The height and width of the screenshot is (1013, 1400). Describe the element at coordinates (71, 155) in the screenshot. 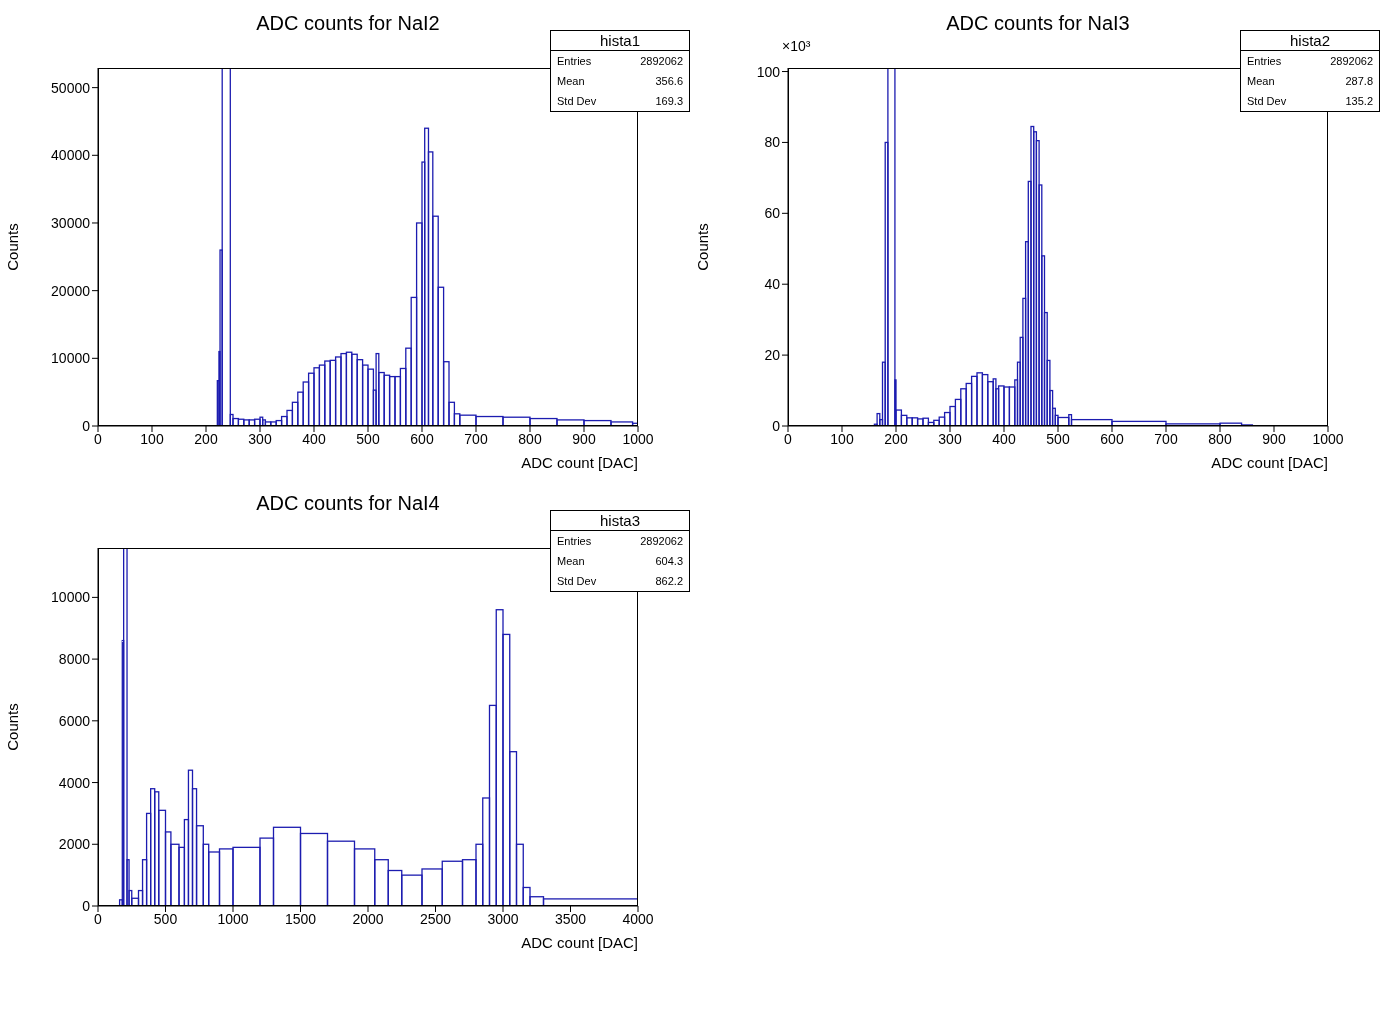

I see `y-tick-label: 40000` at that location.